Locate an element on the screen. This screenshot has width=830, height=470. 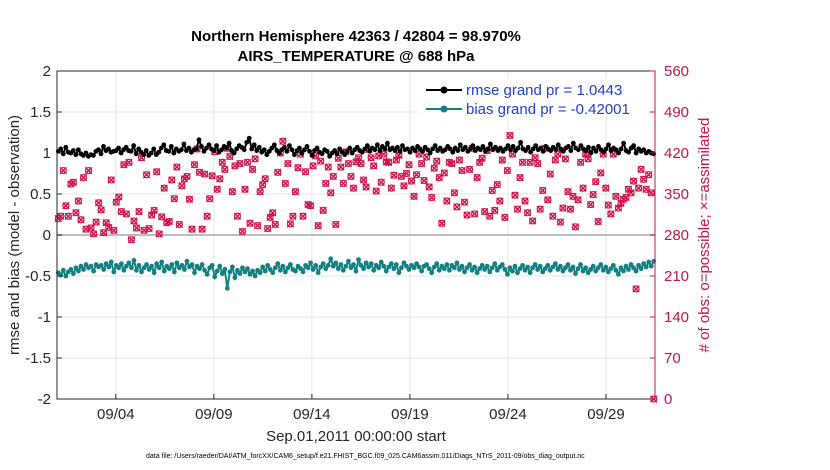
y-axis-label: rmse and bias (model - observation) is located at coordinates (14, 235).